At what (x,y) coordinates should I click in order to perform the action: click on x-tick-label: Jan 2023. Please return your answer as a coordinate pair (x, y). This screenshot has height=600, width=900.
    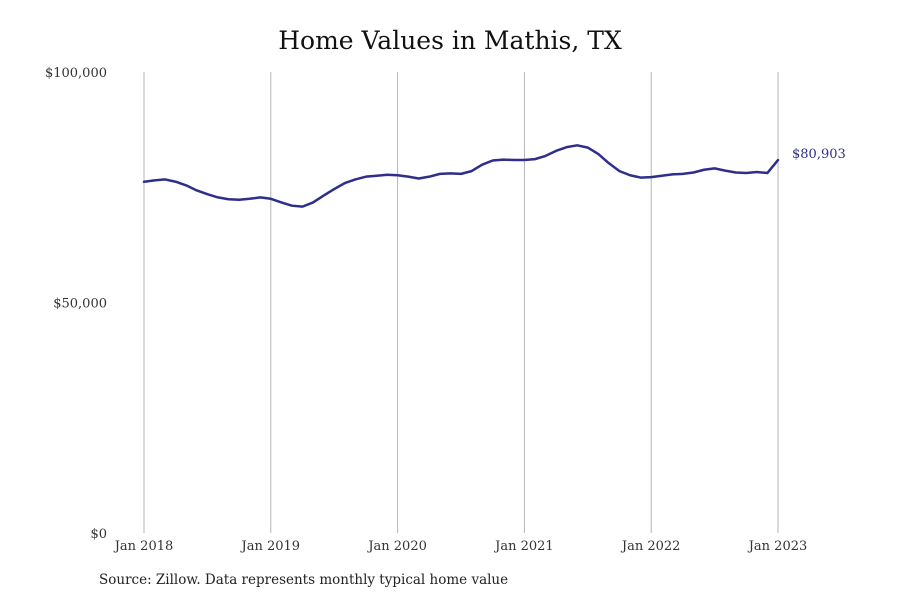
    Looking at the image, I should click on (777, 546).